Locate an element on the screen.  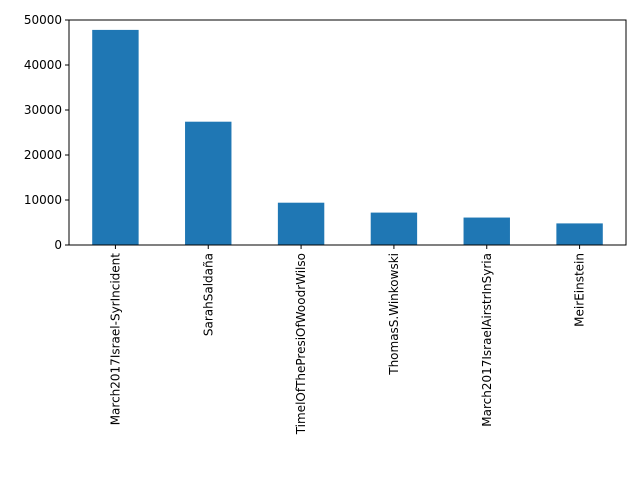
y-tick-label: 20000 is located at coordinates (43, 155).